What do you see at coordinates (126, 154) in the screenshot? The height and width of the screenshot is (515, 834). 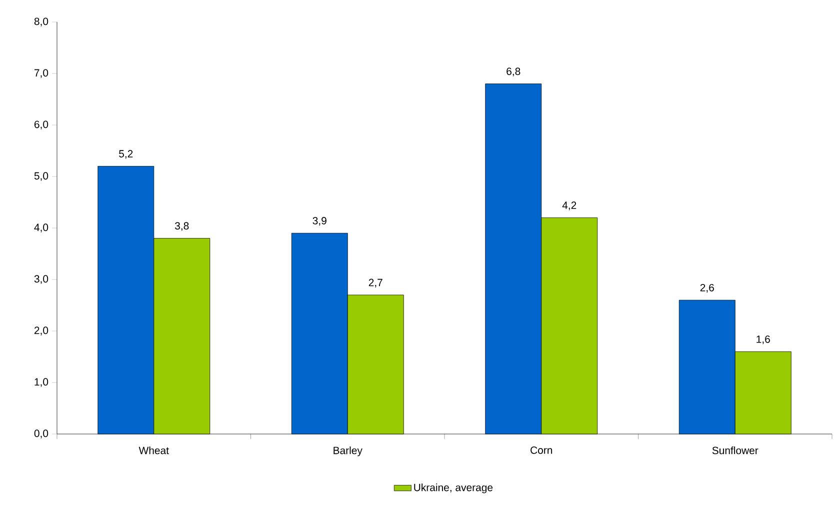 I see `data-label: 5,2` at bounding box center [126, 154].